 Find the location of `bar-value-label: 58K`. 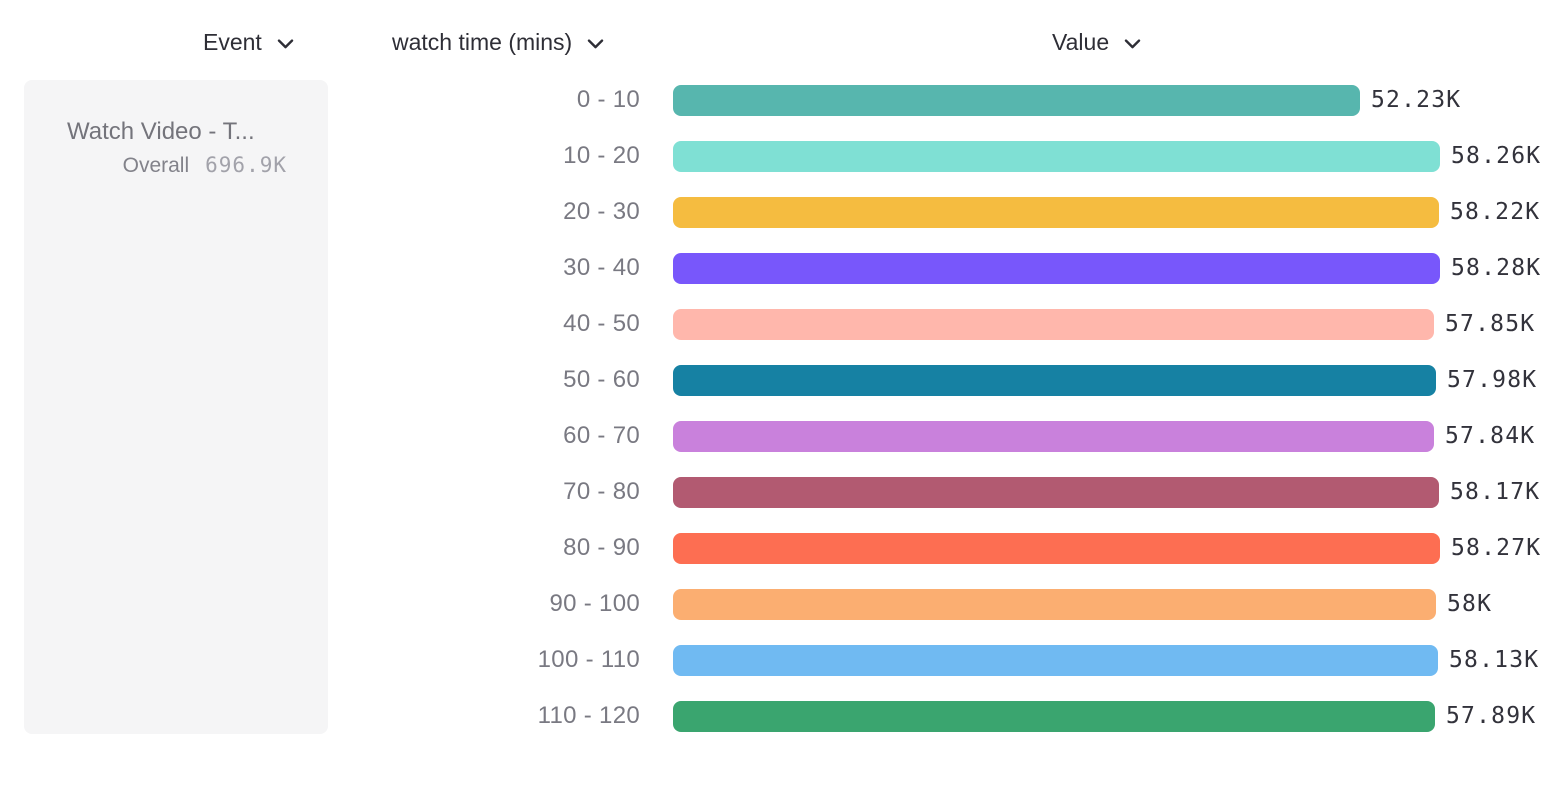

bar-value-label: 58K is located at coordinates (1470, 604).